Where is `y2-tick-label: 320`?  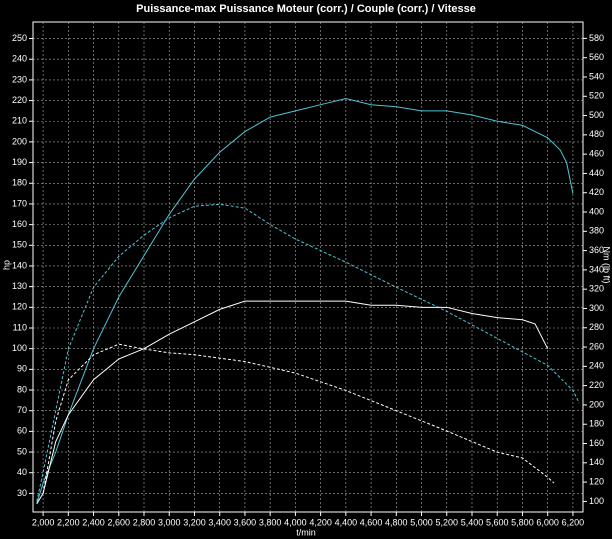 y2-tick-label: 320 is located at coordinates (596, 289).